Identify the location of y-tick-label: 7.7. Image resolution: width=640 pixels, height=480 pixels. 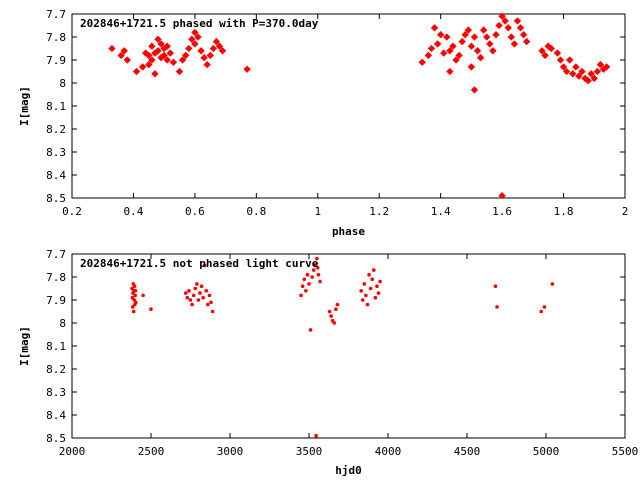
(56, 14).